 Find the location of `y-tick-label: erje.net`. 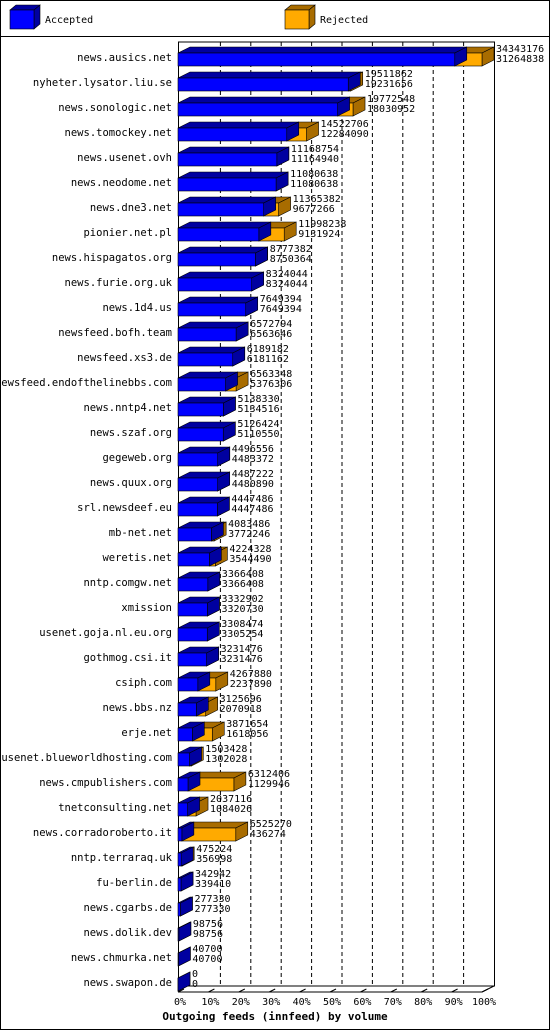

y-tick-label: erje.net is located at coordinates (146, 733).